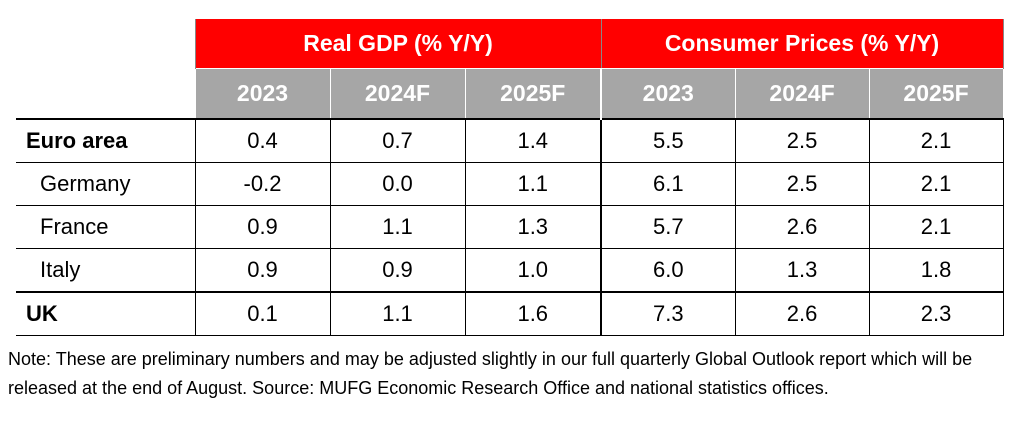  I want to click on table-cell: 6.1, so click(668, 184).